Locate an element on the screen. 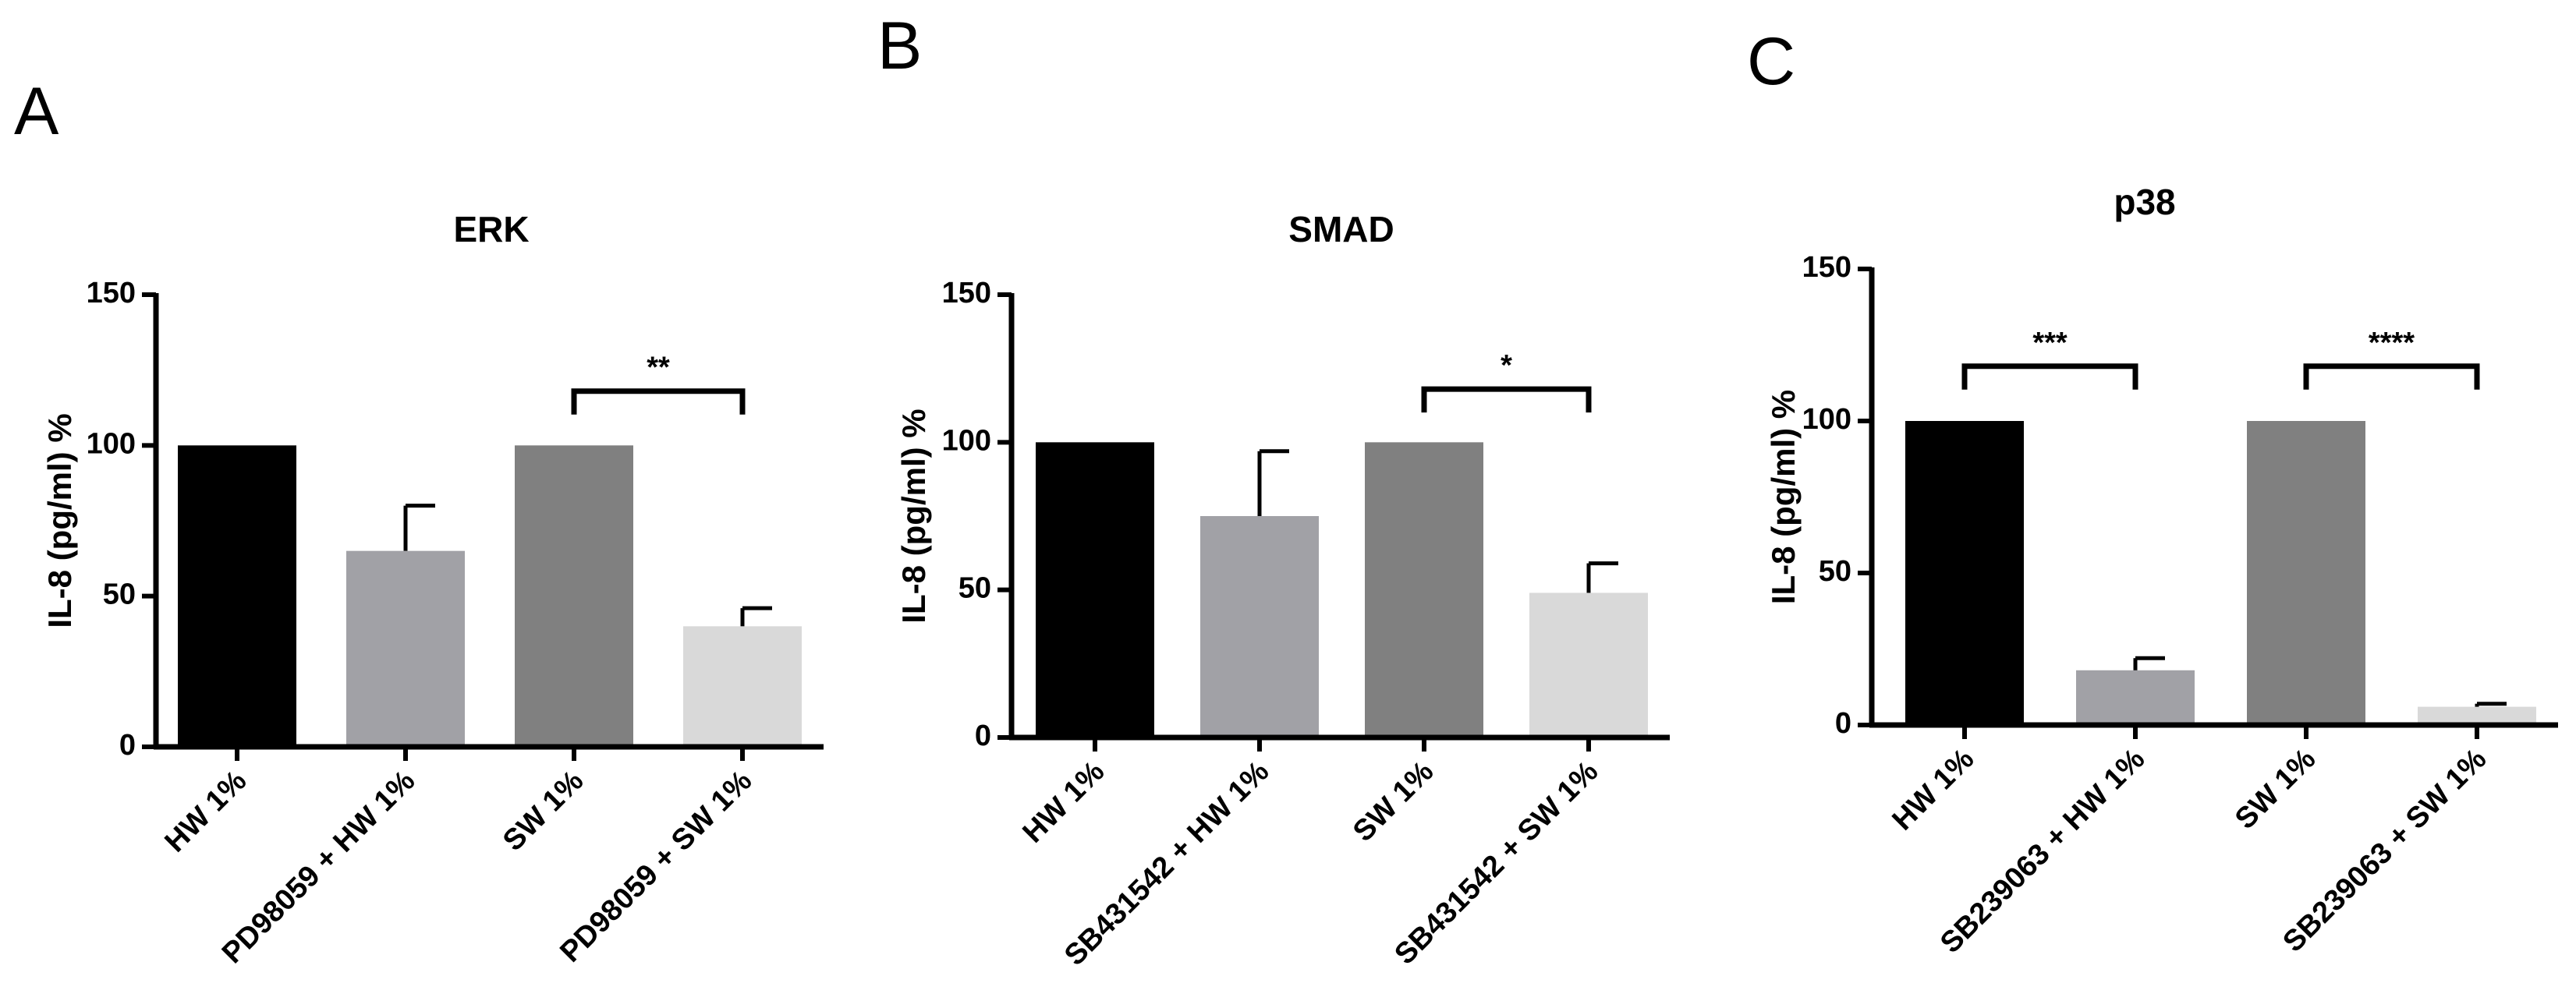 Image resolution: width=2576 pixels, height=1008 pixels. chart-title: p38 is located at coordinates (2144, 202).